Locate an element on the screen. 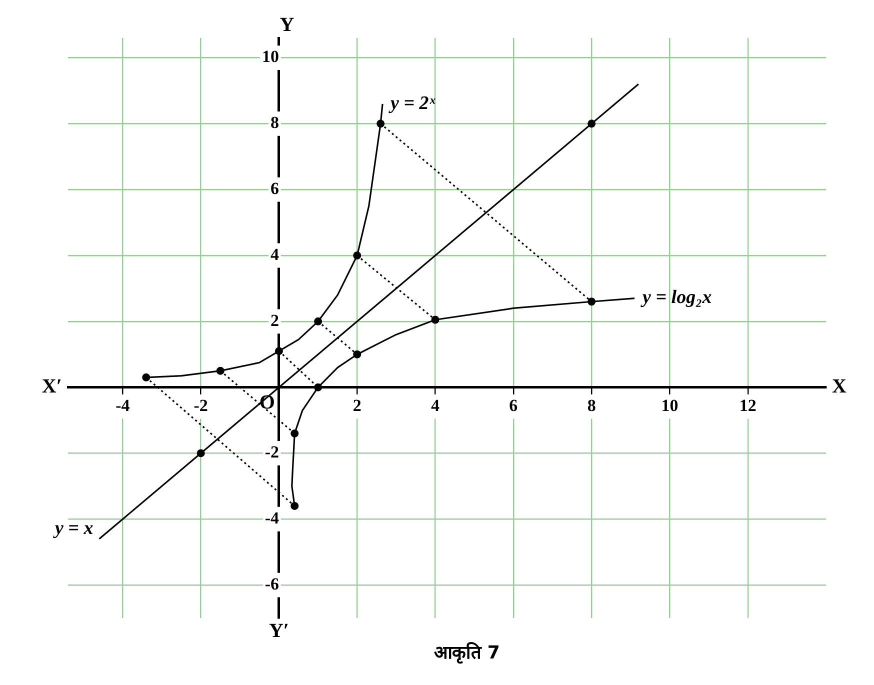  annotation: y = x is located at coordinates (73, 528).